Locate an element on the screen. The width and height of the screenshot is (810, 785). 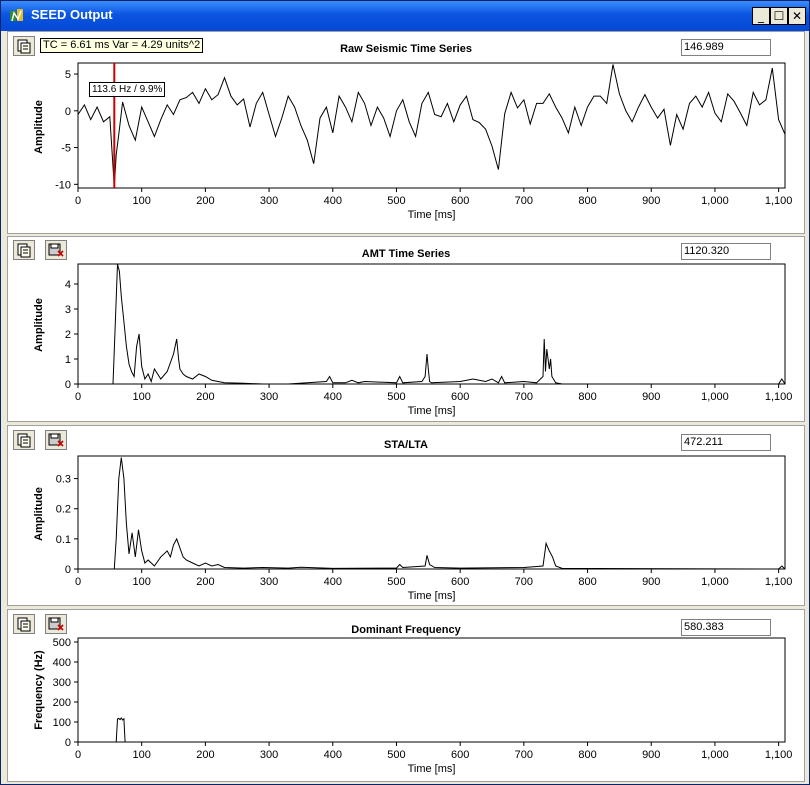
y-tick-label: 0.2 is located at coordinates (63, 510).